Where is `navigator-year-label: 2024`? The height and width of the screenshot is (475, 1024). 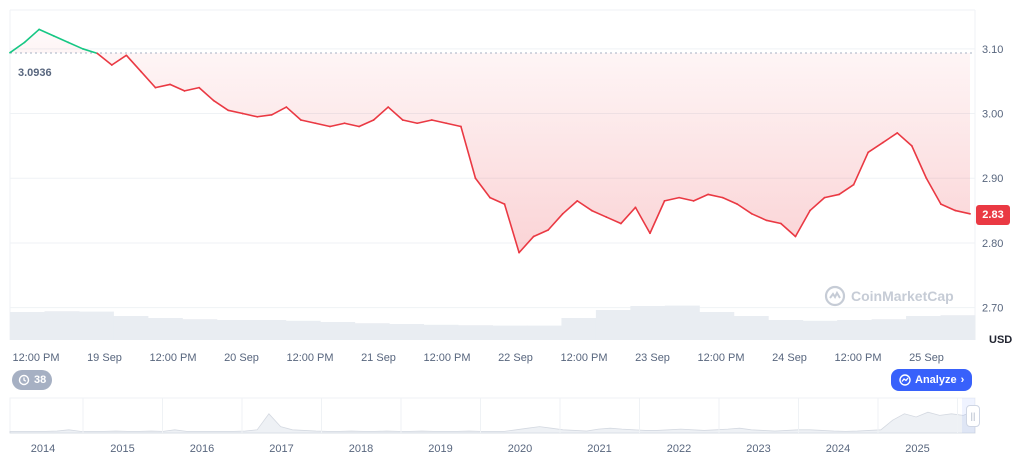
navigator-year-label: 2024 is located at coordinates (838, 449).